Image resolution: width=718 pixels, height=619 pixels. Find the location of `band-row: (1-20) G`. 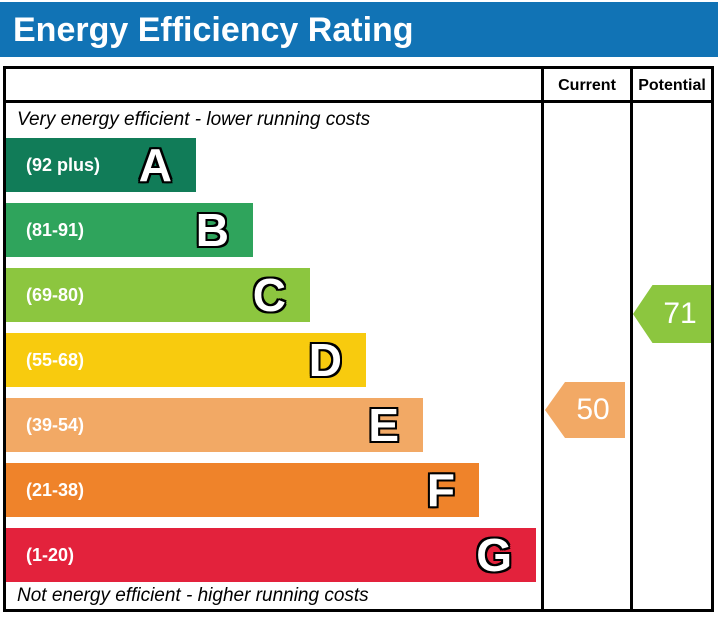

band-row: (1-20) G is located at coordinates (271, 555).